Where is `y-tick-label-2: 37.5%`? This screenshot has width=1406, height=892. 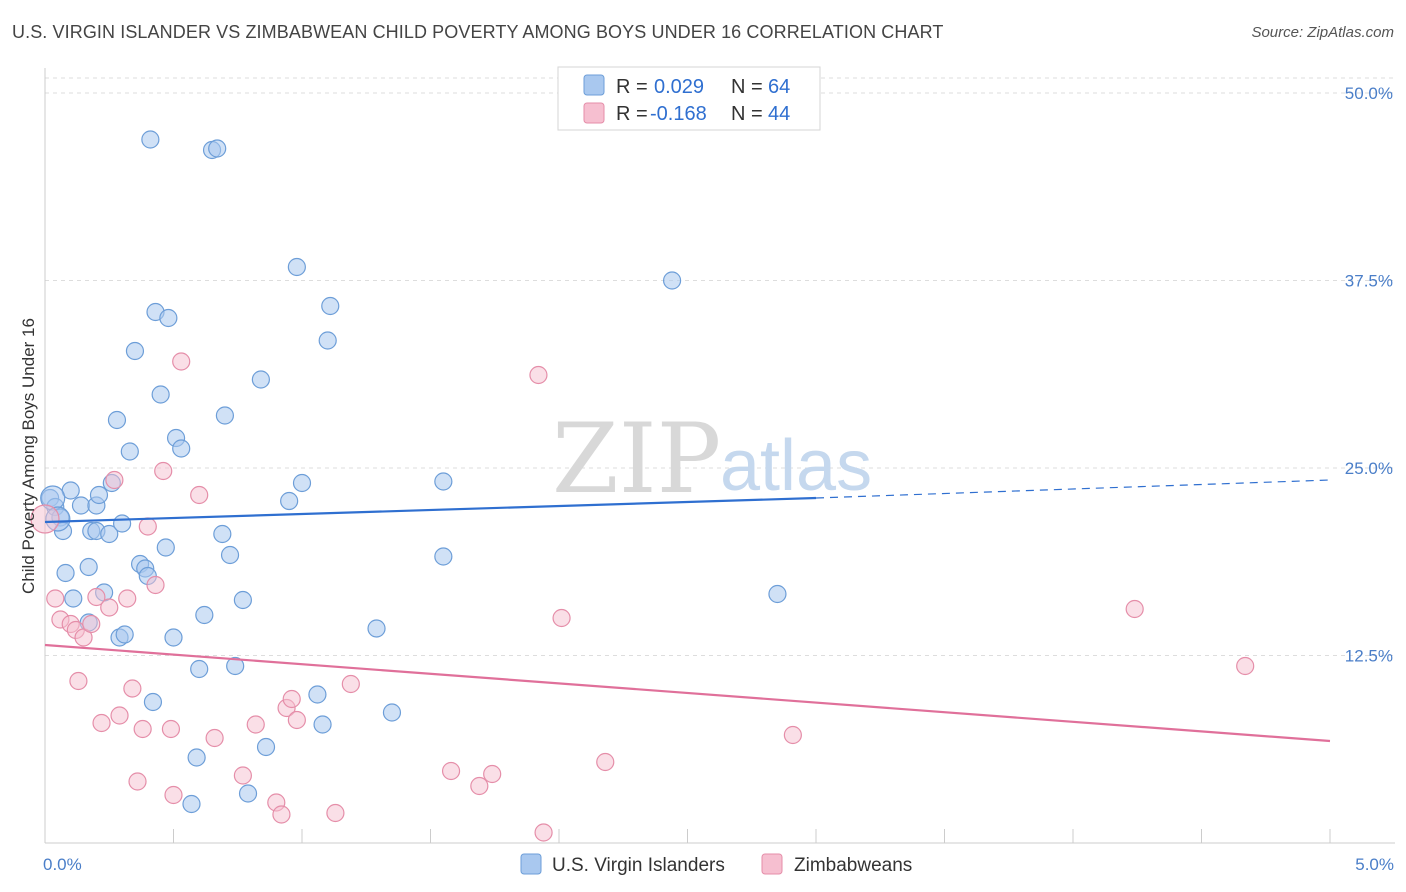 y-tick-label-2: 37.5% is located at coordinates (1369, 281).